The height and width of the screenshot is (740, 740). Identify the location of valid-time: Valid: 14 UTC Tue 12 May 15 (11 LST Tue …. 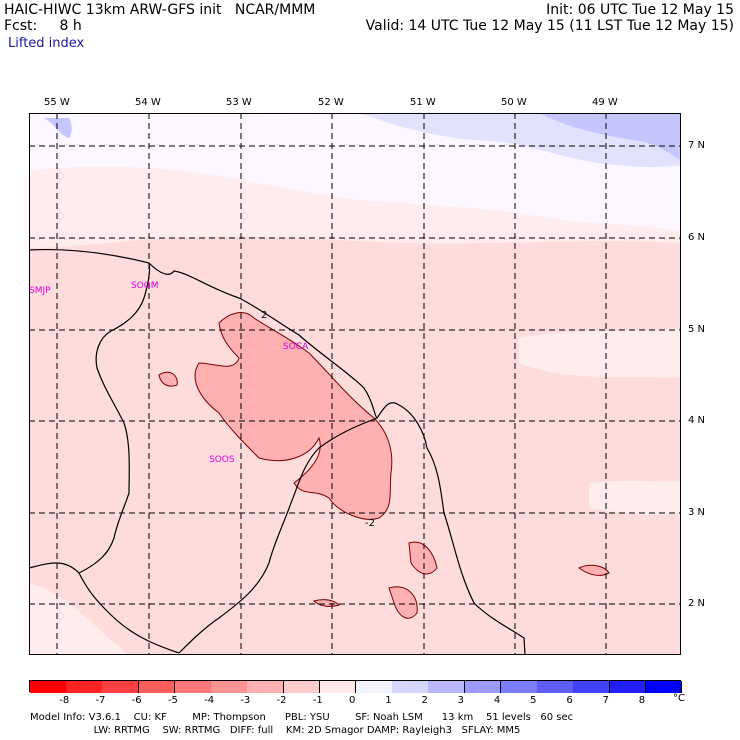
(549, 26).